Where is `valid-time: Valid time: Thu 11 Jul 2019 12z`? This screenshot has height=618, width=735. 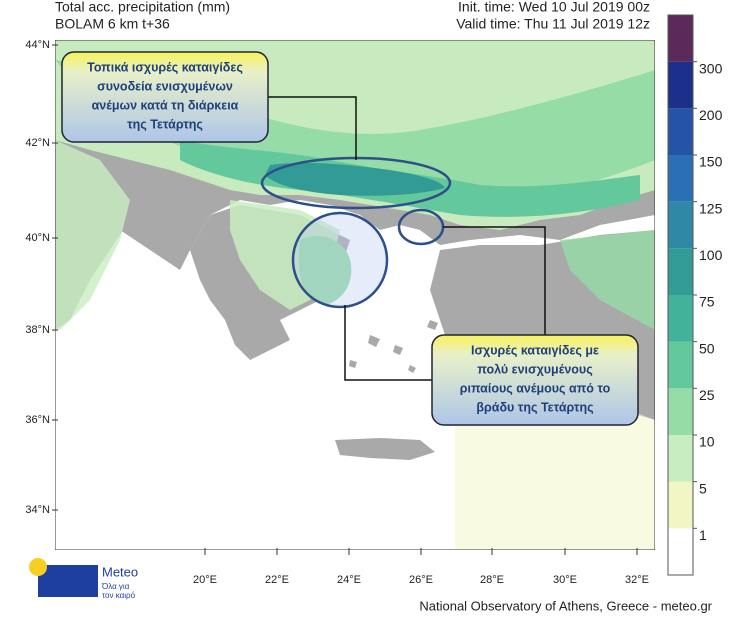 valid-time: Valid time: Thu 11 Jul 2019 12z is located at coordinates (553, 24).